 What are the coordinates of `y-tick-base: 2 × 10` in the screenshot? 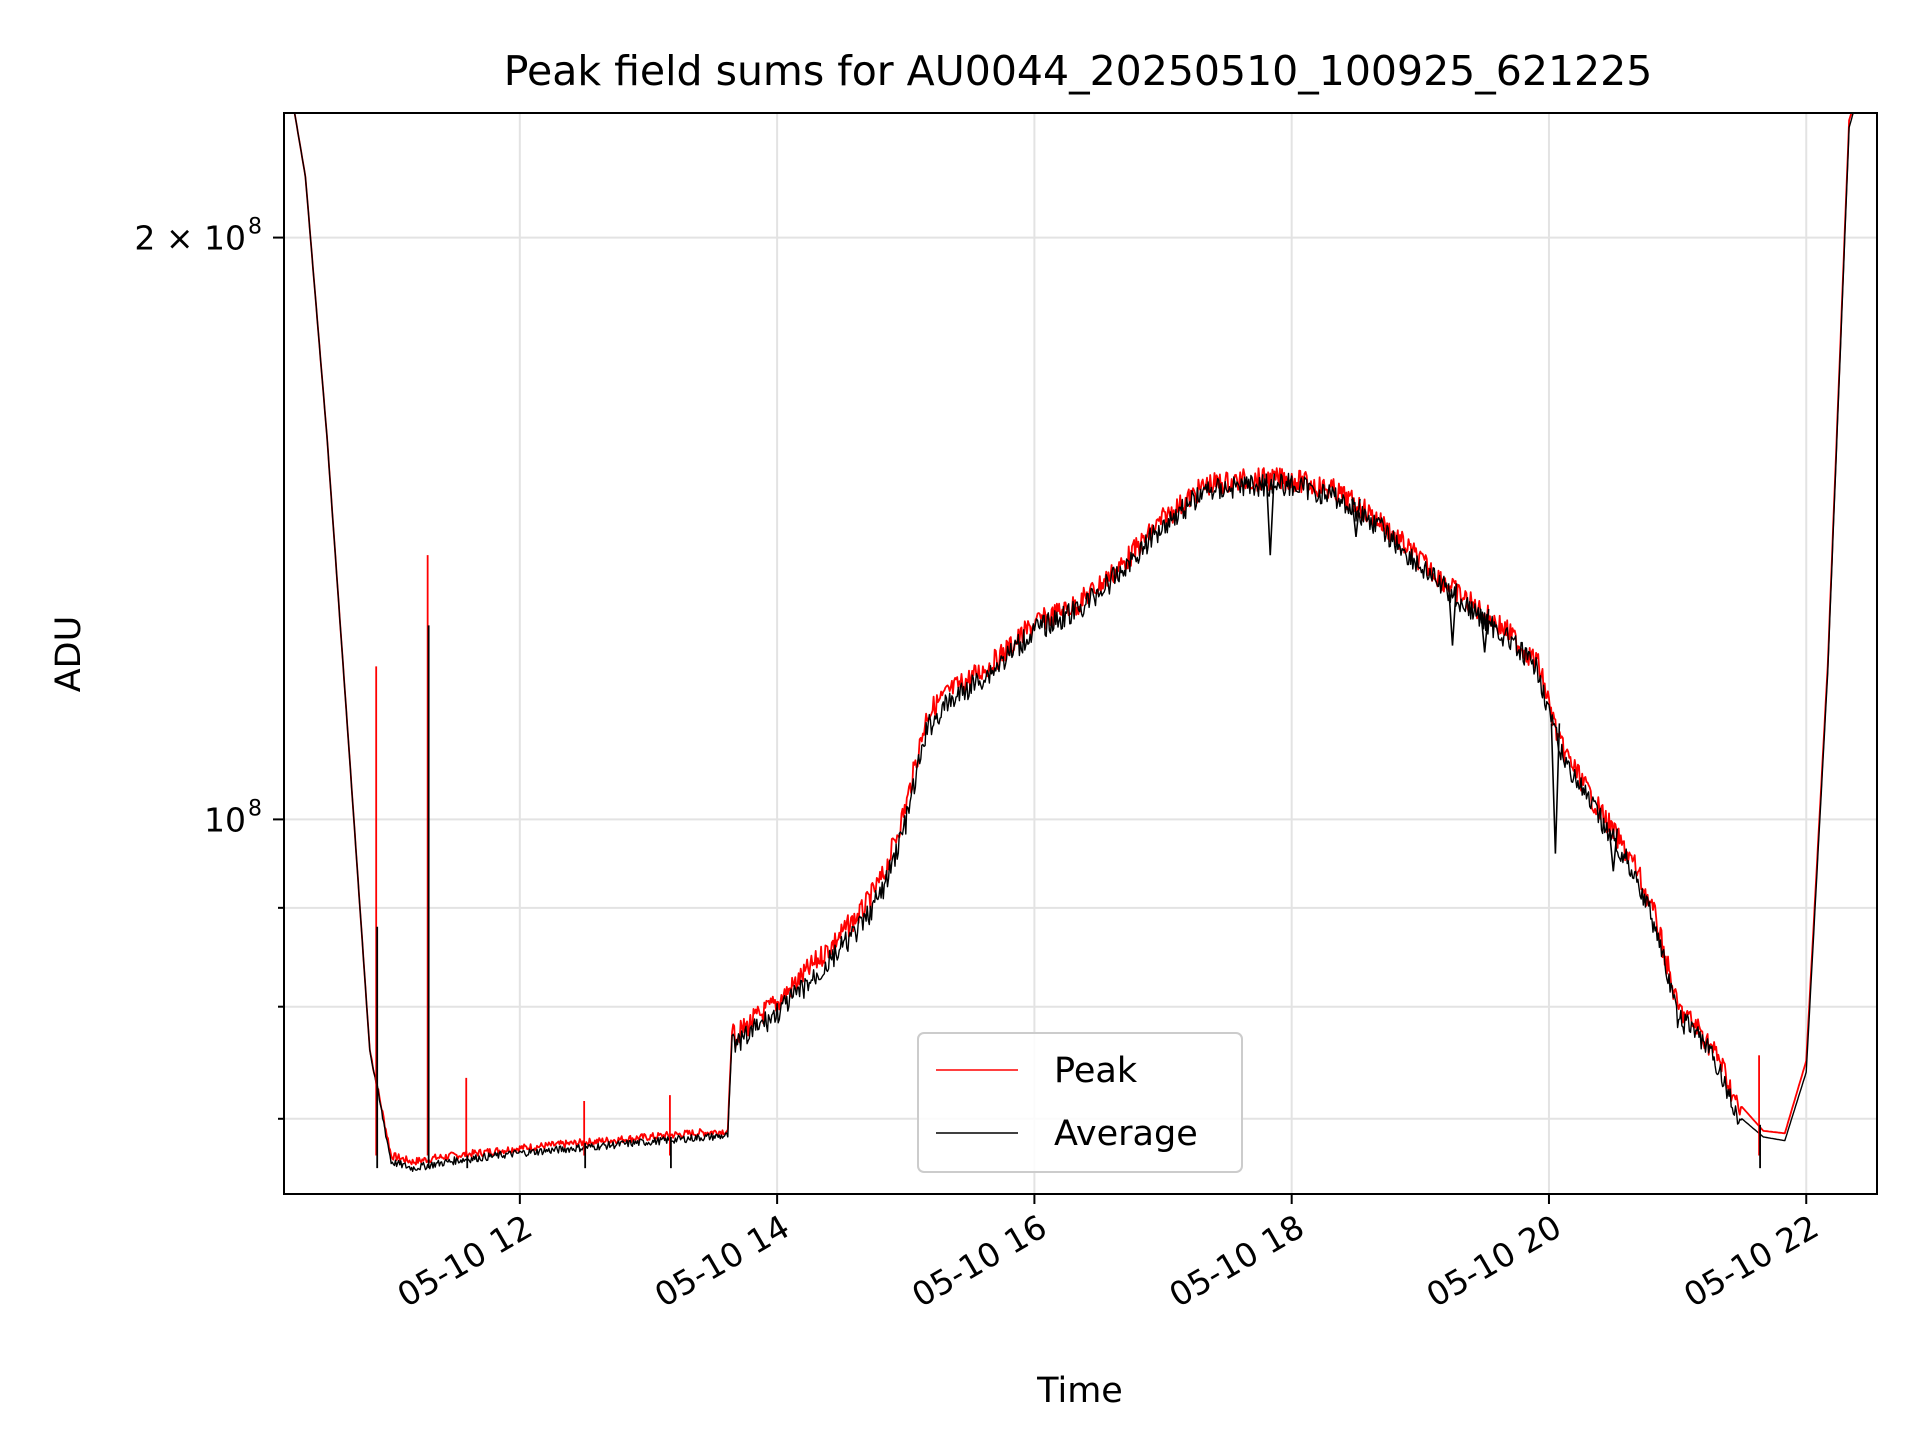 It's located at (190, 238).